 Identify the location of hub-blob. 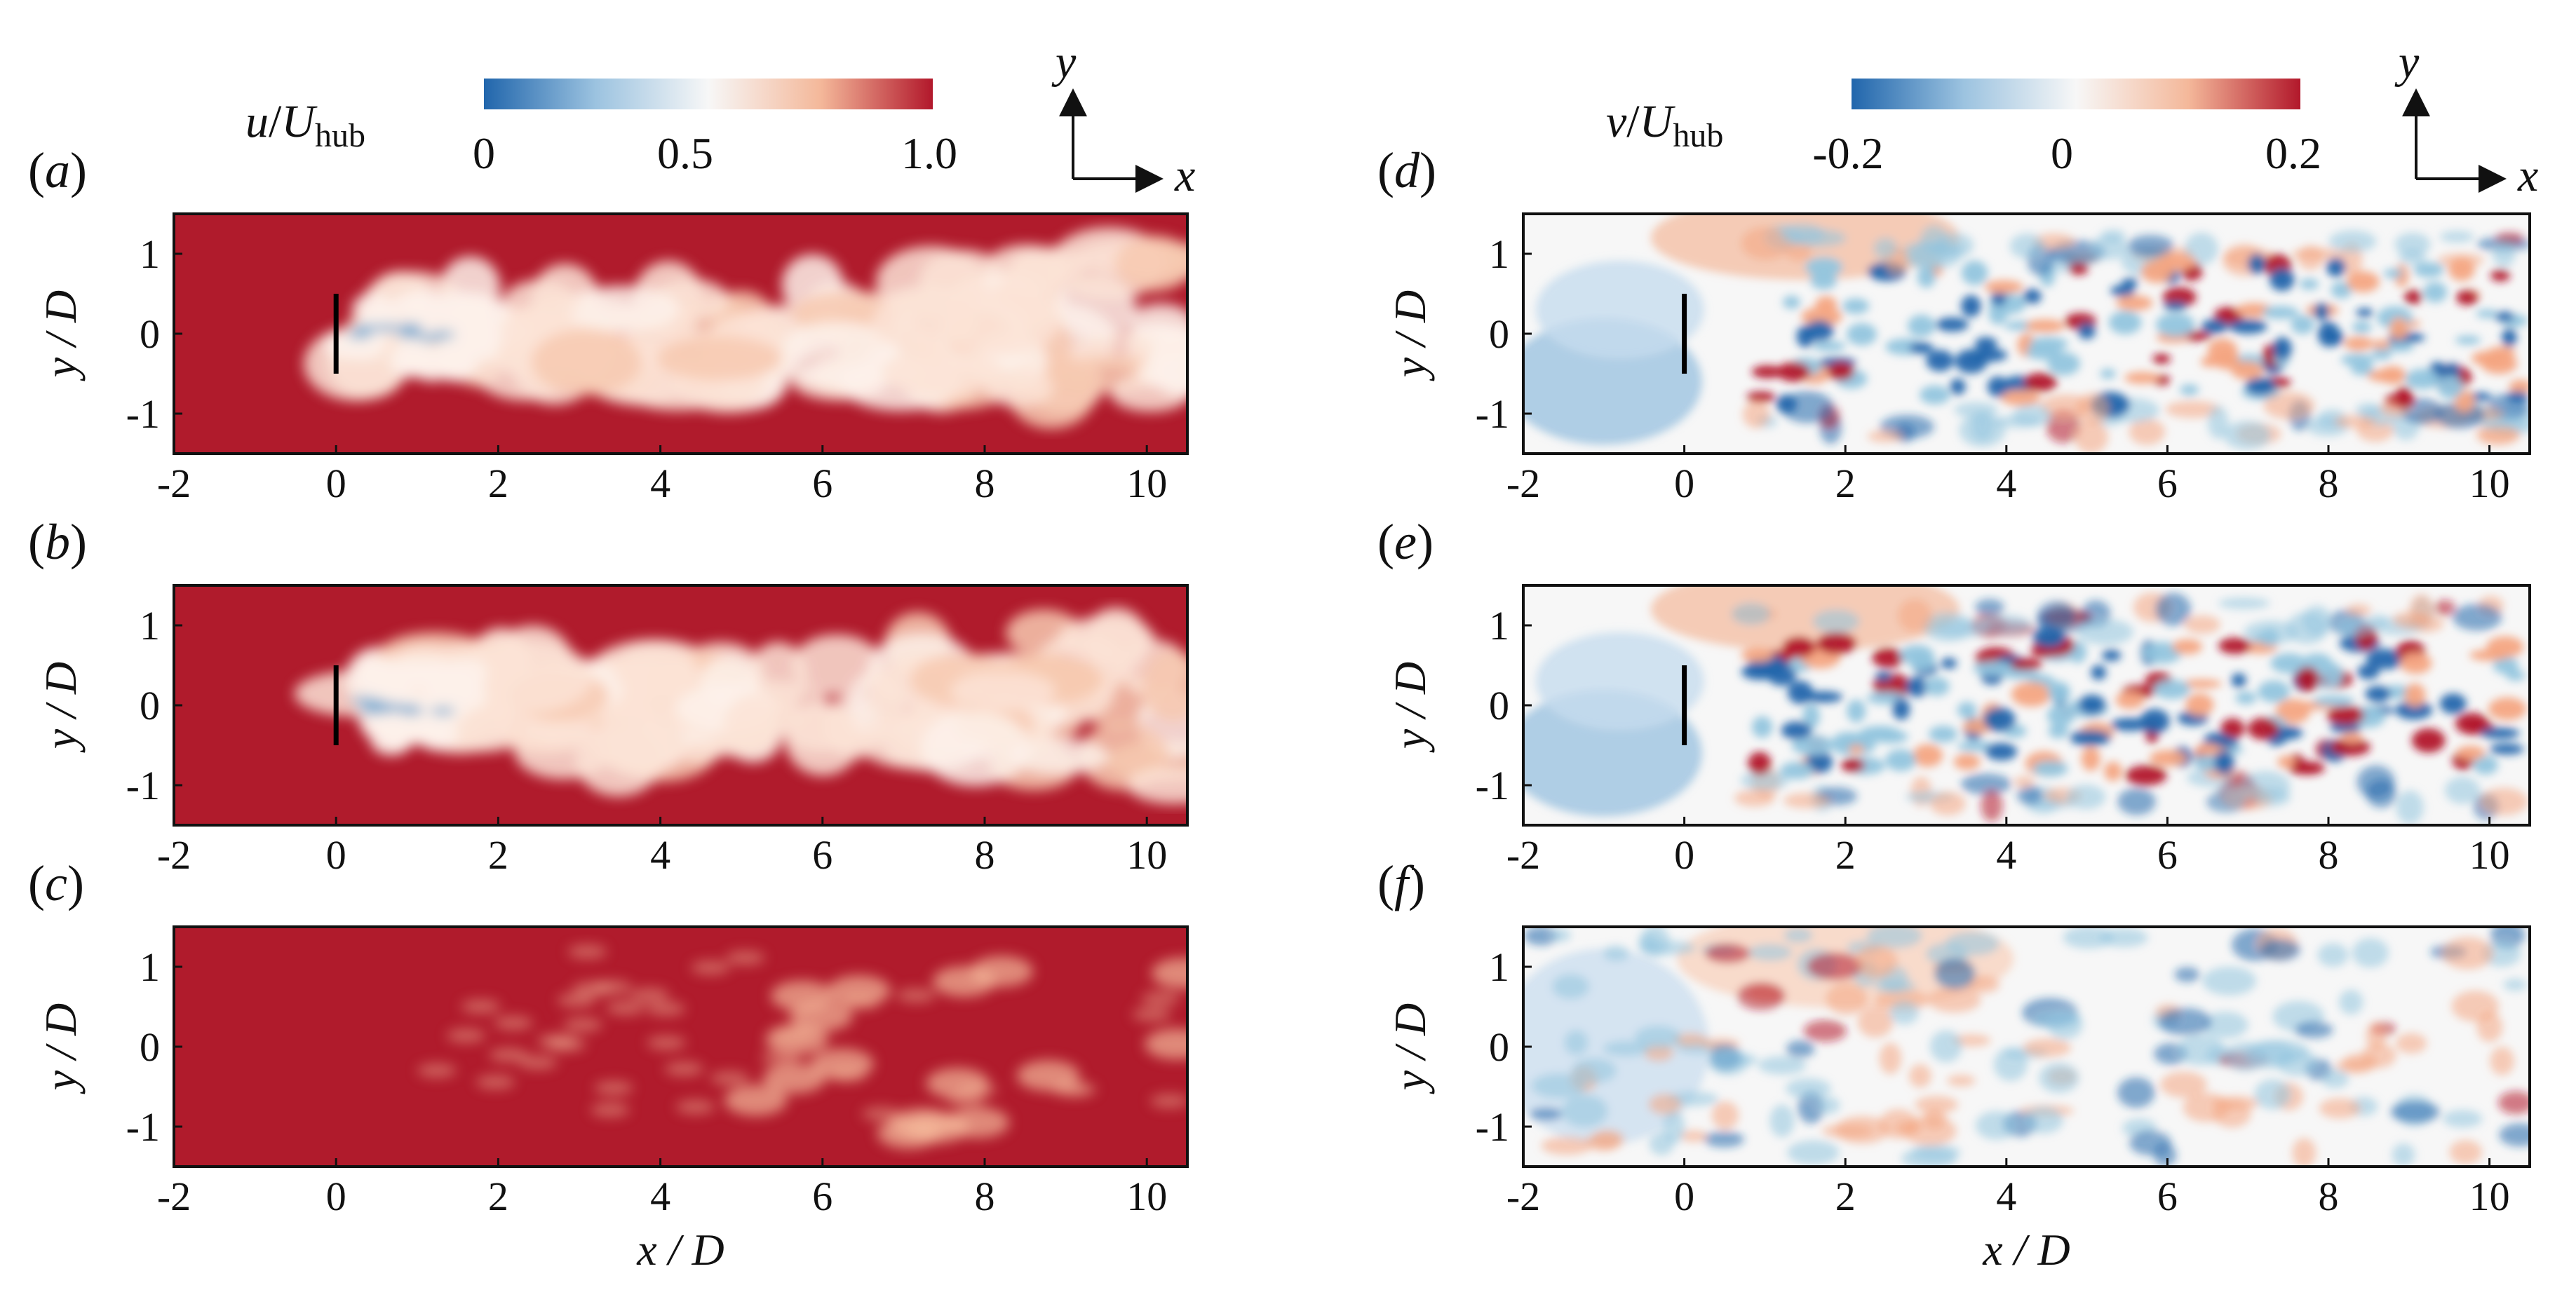
(371, 710).